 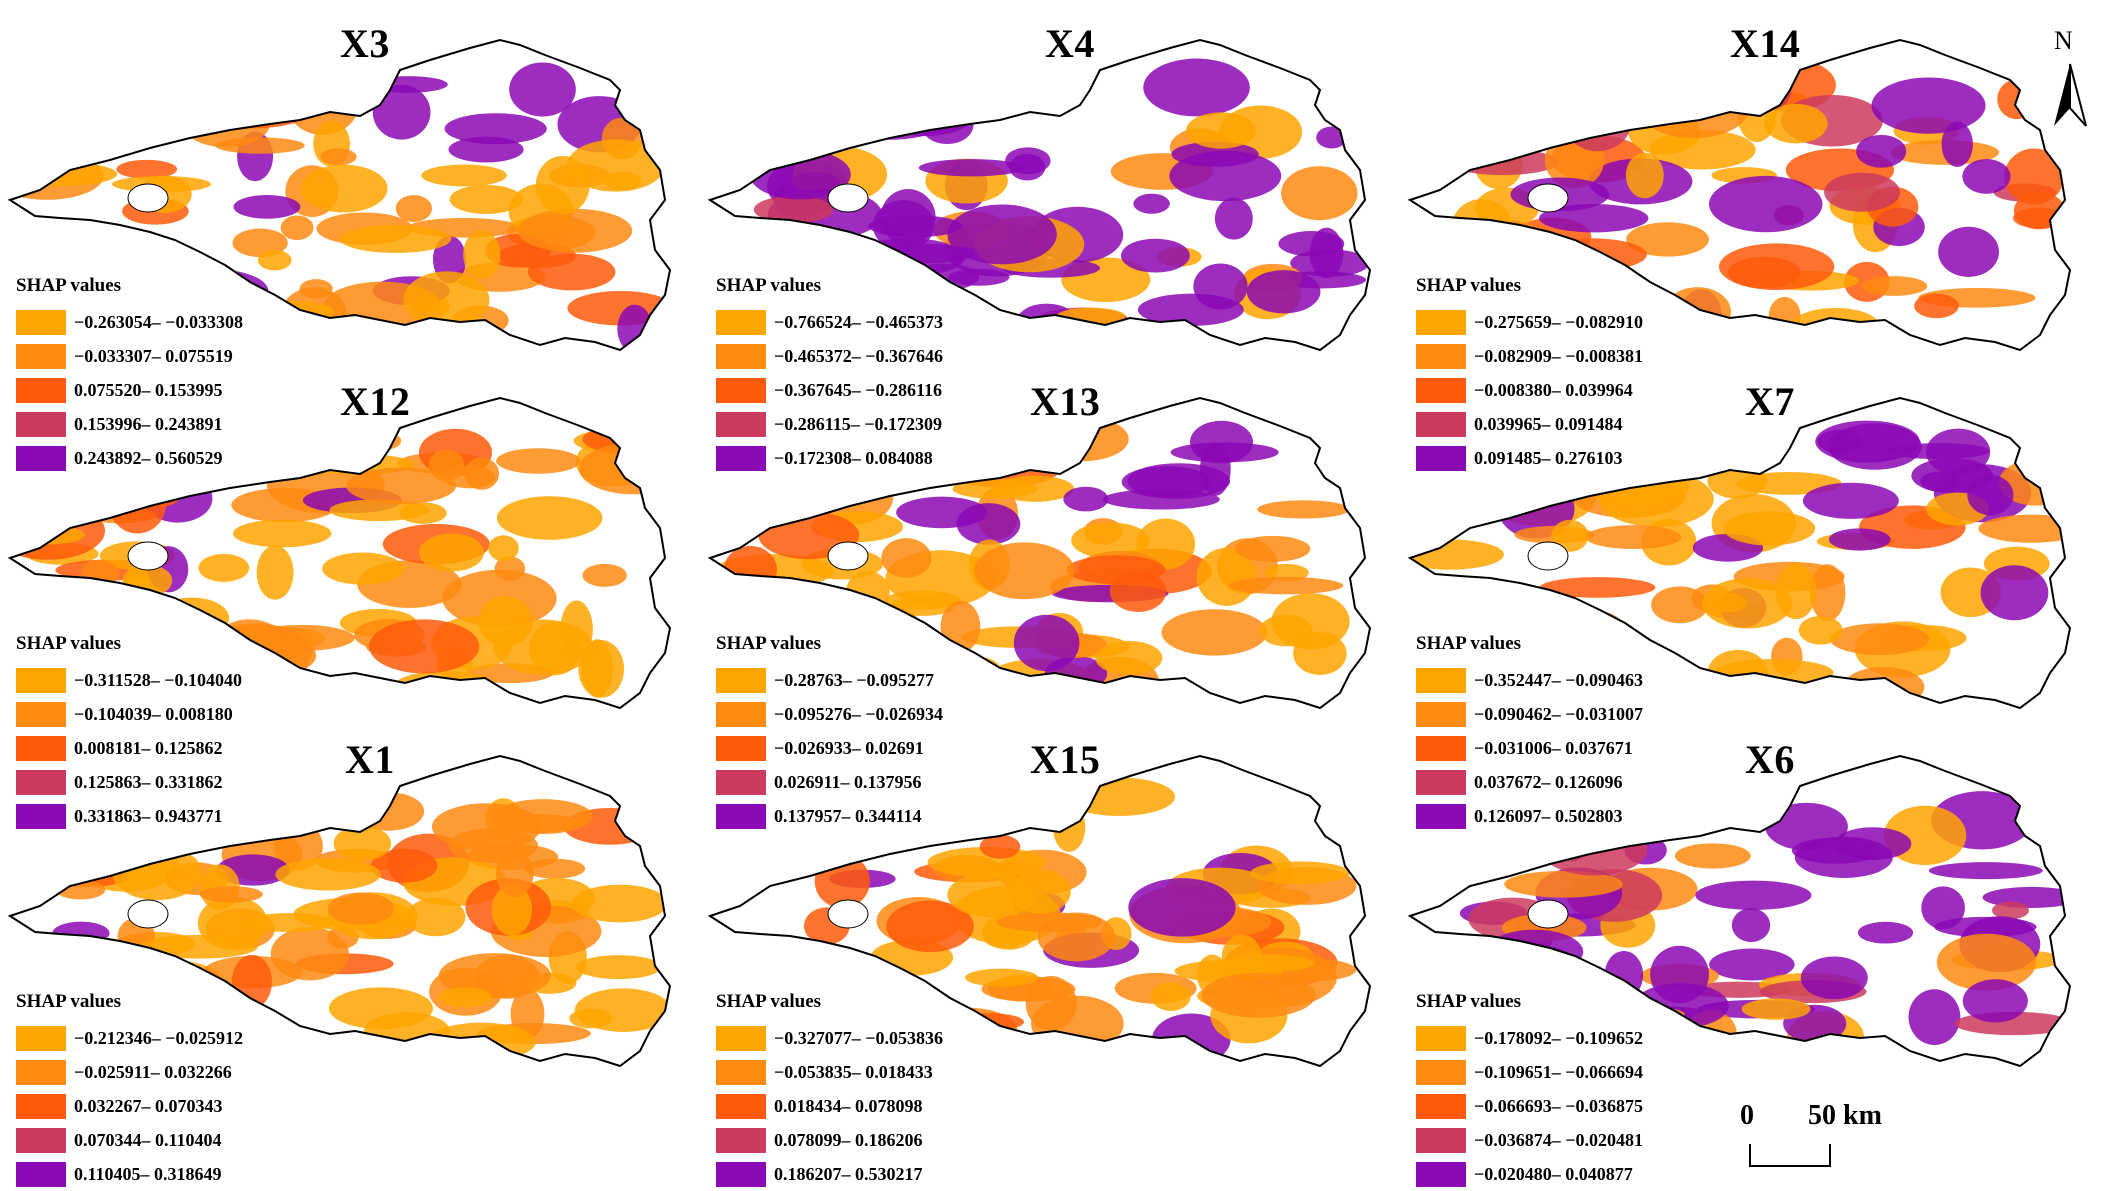 What do you see at coordinates (129, 1174) in the screenshot?
I see `legend-item: 0.110405– 0.318649` at bounding box center [129, 1174].